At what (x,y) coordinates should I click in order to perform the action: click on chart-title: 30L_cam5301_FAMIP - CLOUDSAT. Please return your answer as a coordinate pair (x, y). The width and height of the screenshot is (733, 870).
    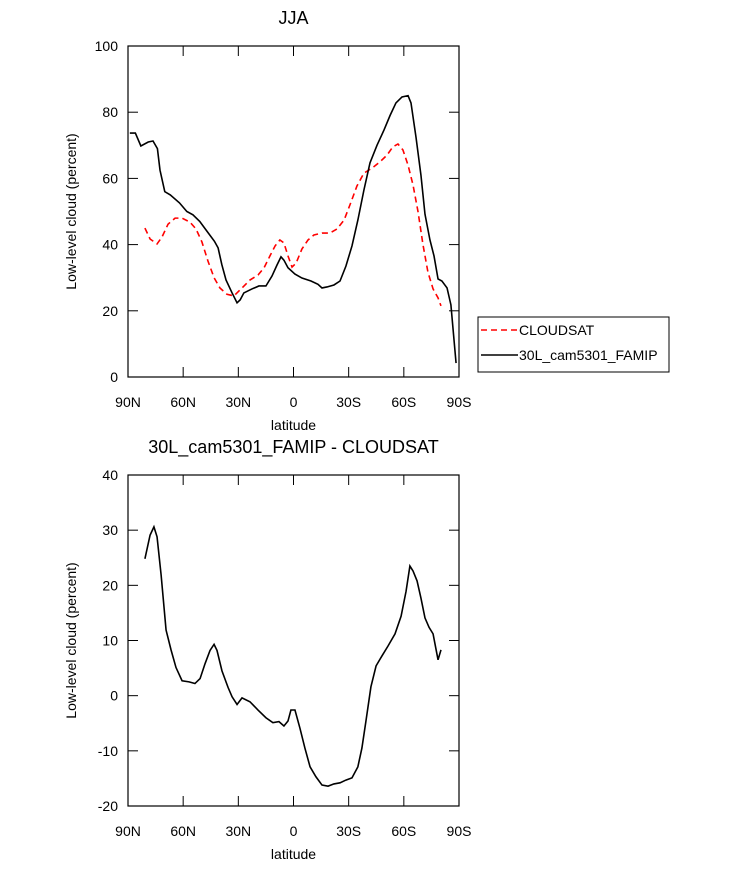
    Looking at the image, I should click on (293, 447).